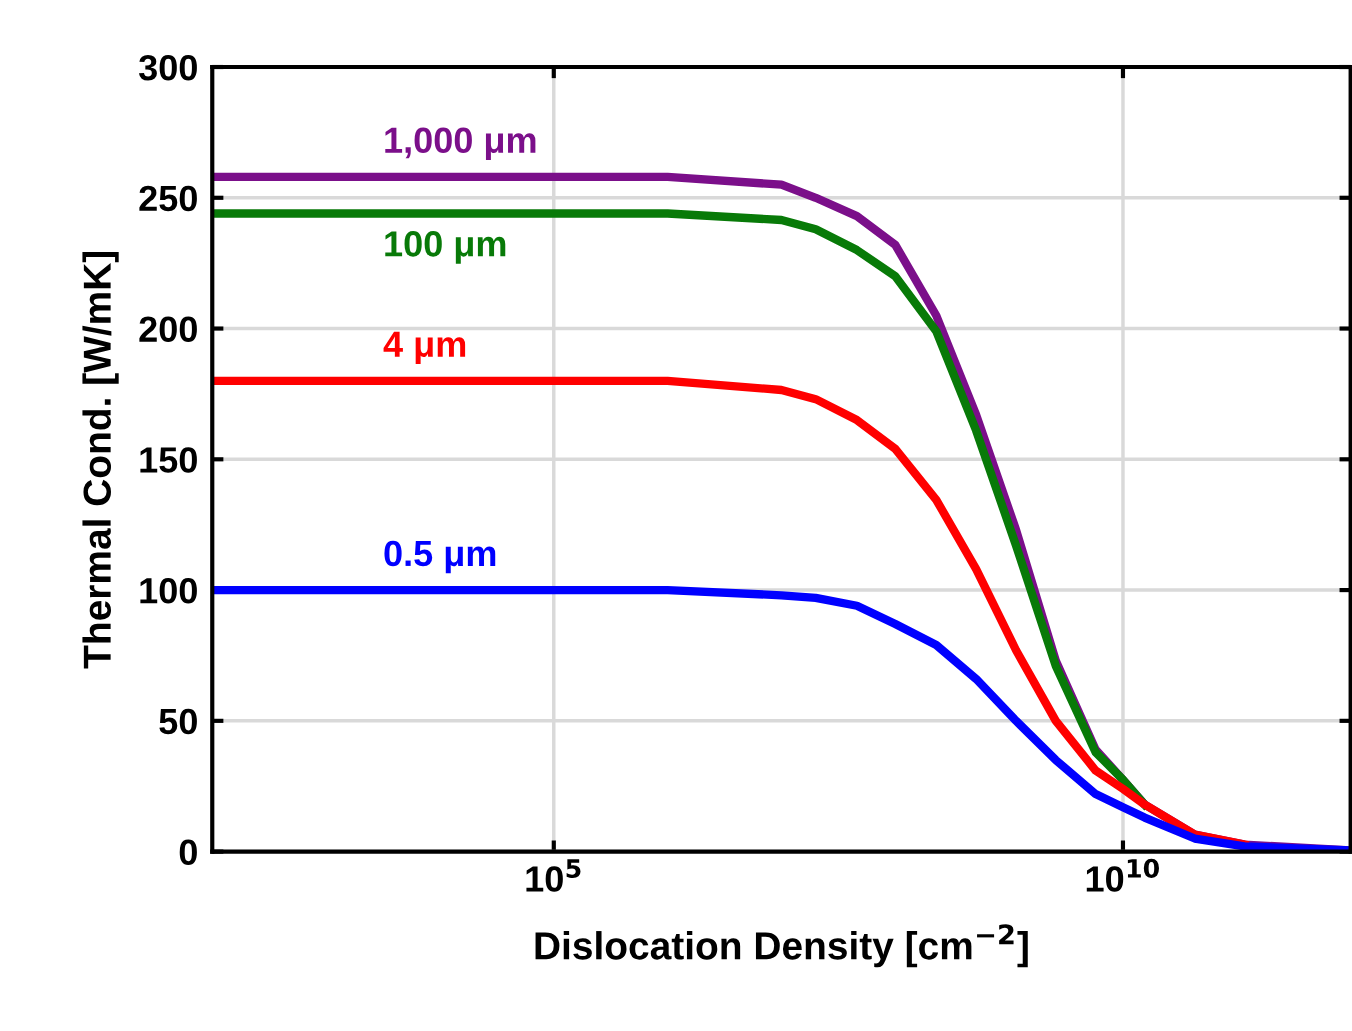 The height and width of the screenshot is (1031, 1352). Describe the element at coordinates (167, 67) in the screenshot. I see `y-tick-label: 300` at that location.